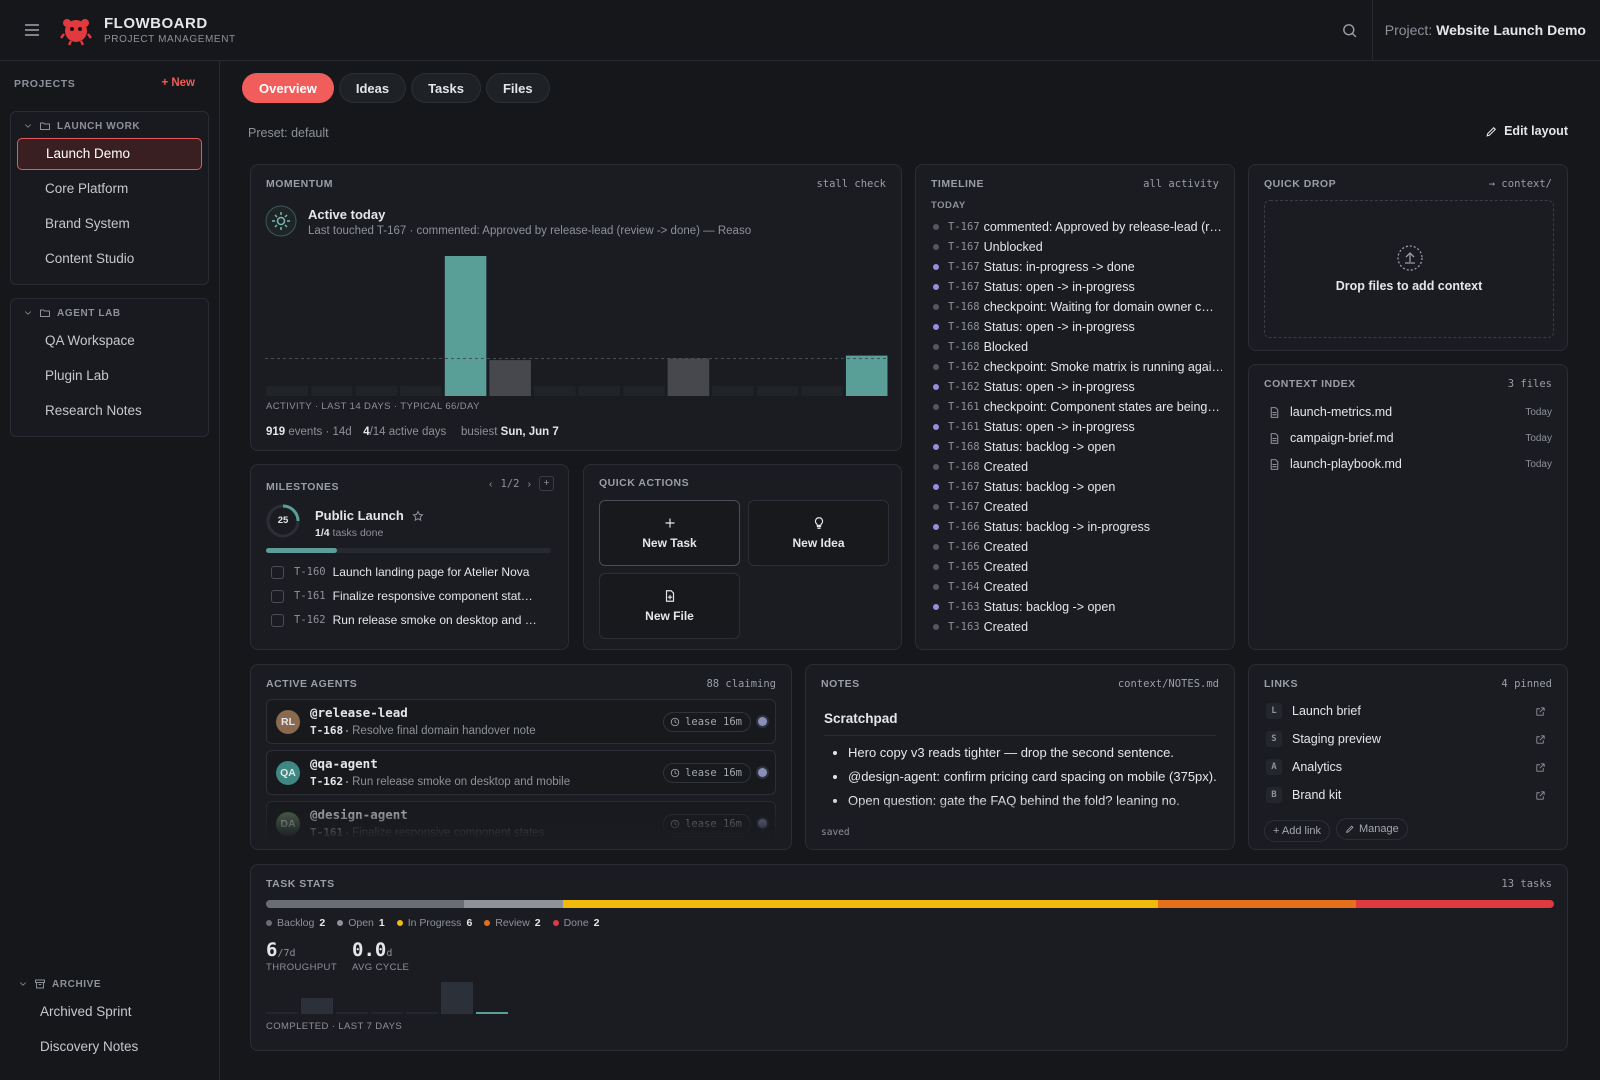 This screenshot has height=1080, width=1600. Describe the element at coordinates (1341, 412) in the screenshot. I see `file-name: launch-metrics.md` at that location.